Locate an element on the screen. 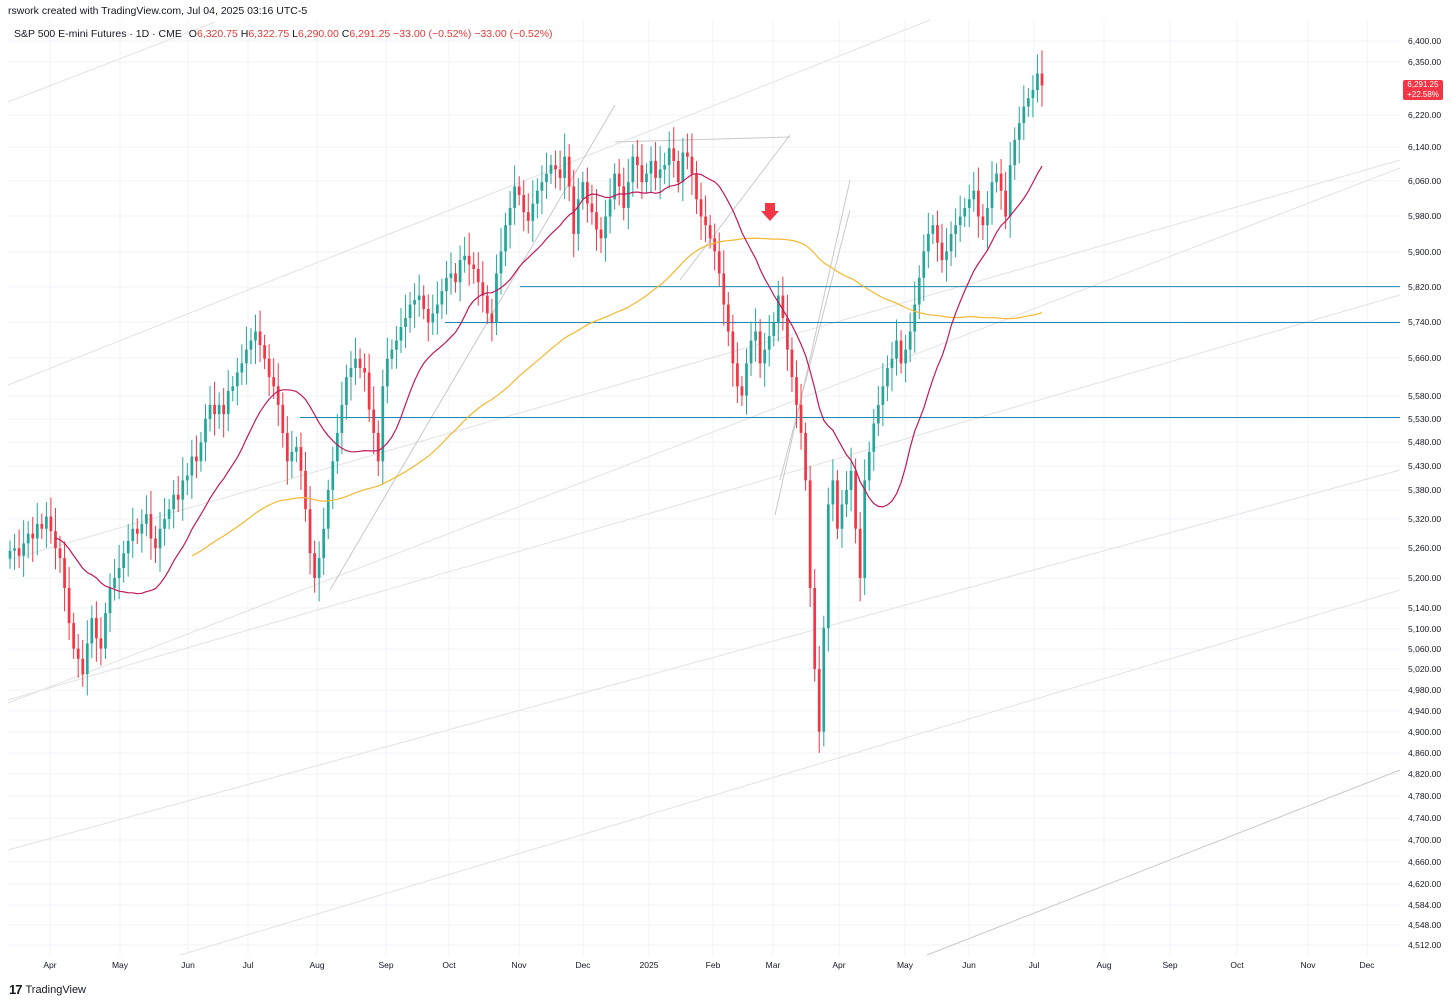 The image size is (1456, 1004). open-value: 6,320.75 is located at coordinates (217, 34).